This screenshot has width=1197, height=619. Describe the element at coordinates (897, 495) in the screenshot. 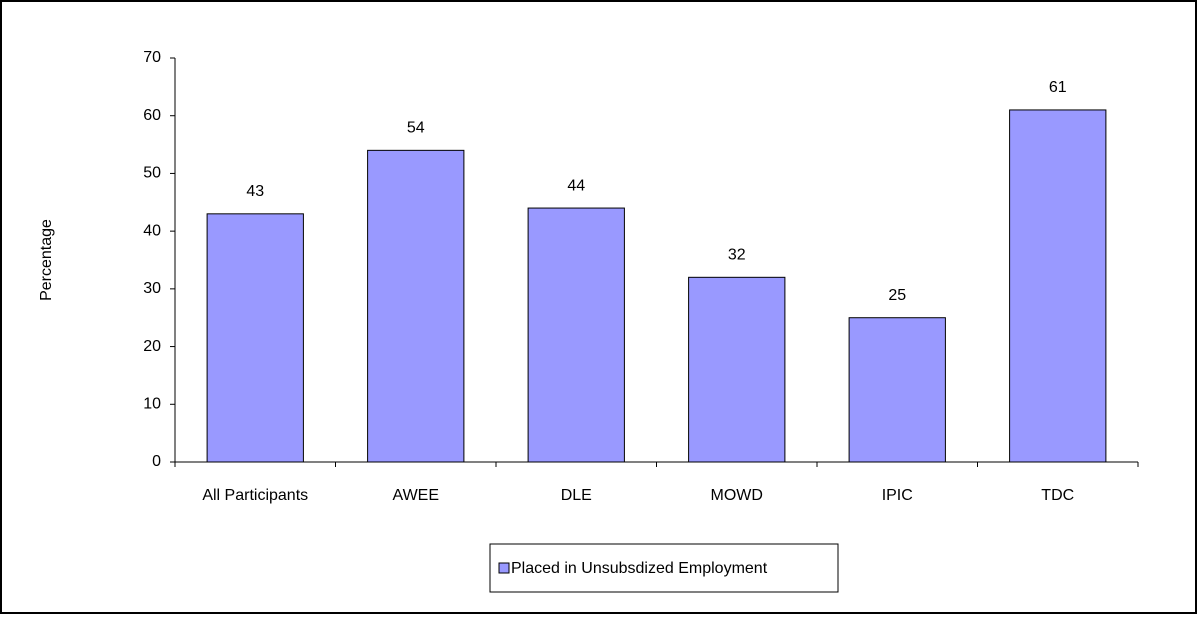

I see `x-tick-label: IPIC` at that location.